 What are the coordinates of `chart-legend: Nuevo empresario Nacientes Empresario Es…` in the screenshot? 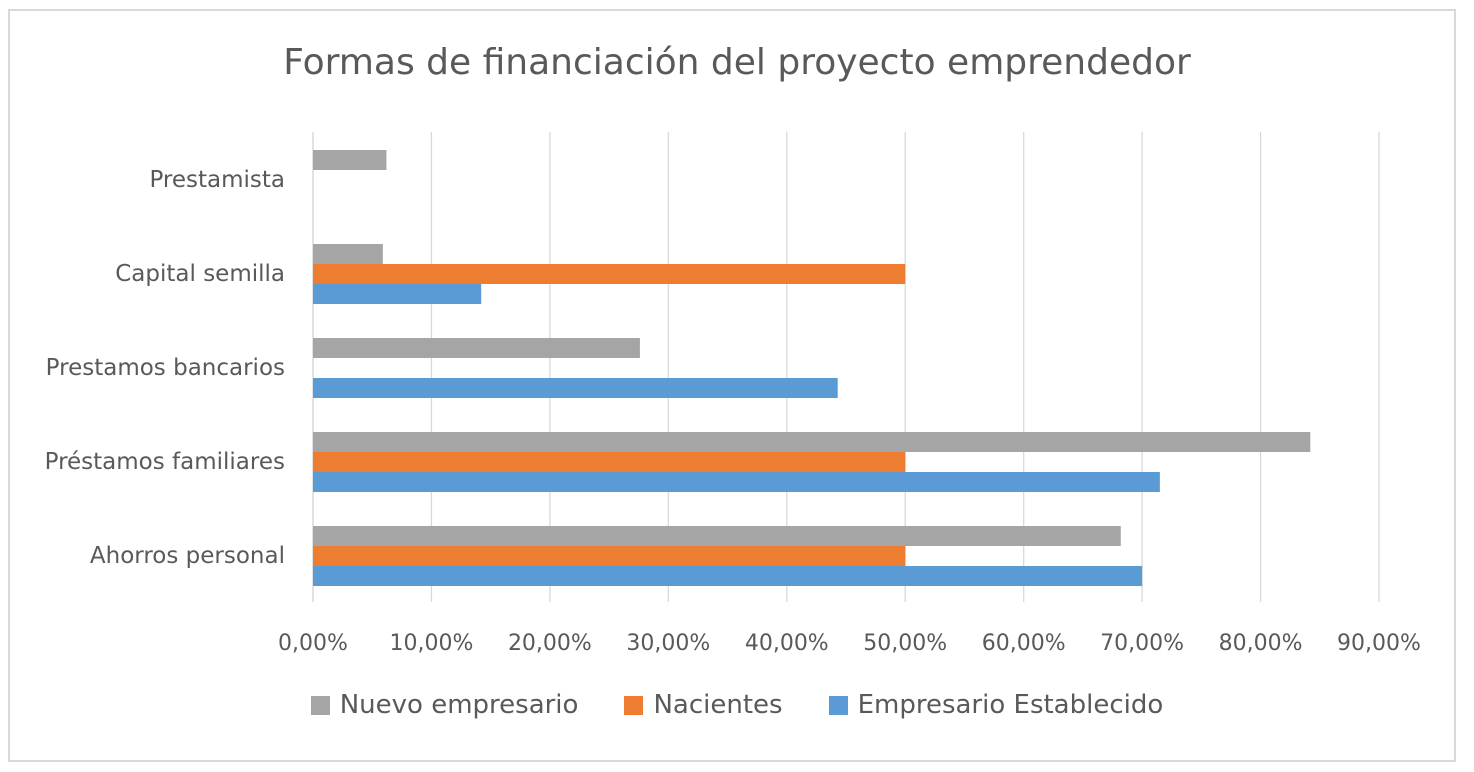 It's located at (737, 705).